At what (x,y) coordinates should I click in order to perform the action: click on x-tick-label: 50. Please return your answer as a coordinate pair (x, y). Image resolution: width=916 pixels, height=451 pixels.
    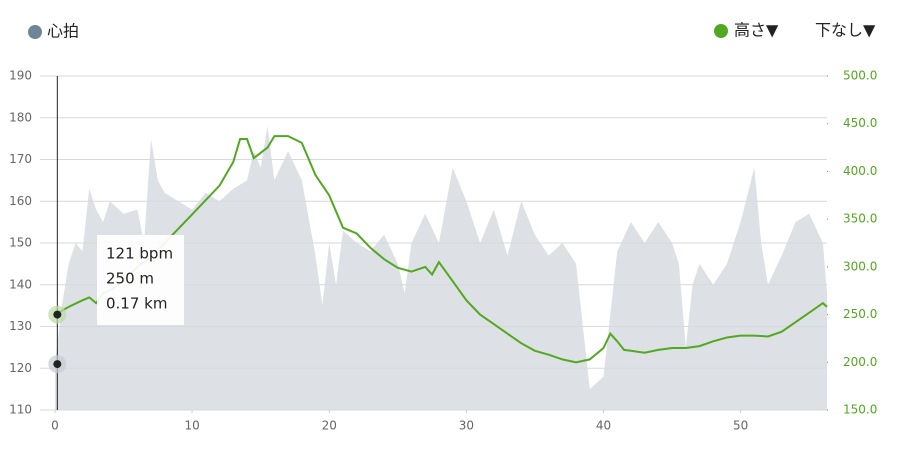
    Looking at the image, I should click on (740, 426).